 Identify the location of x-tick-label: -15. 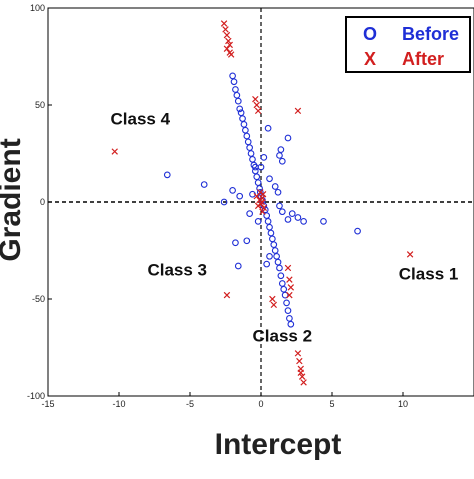
(47, 404).